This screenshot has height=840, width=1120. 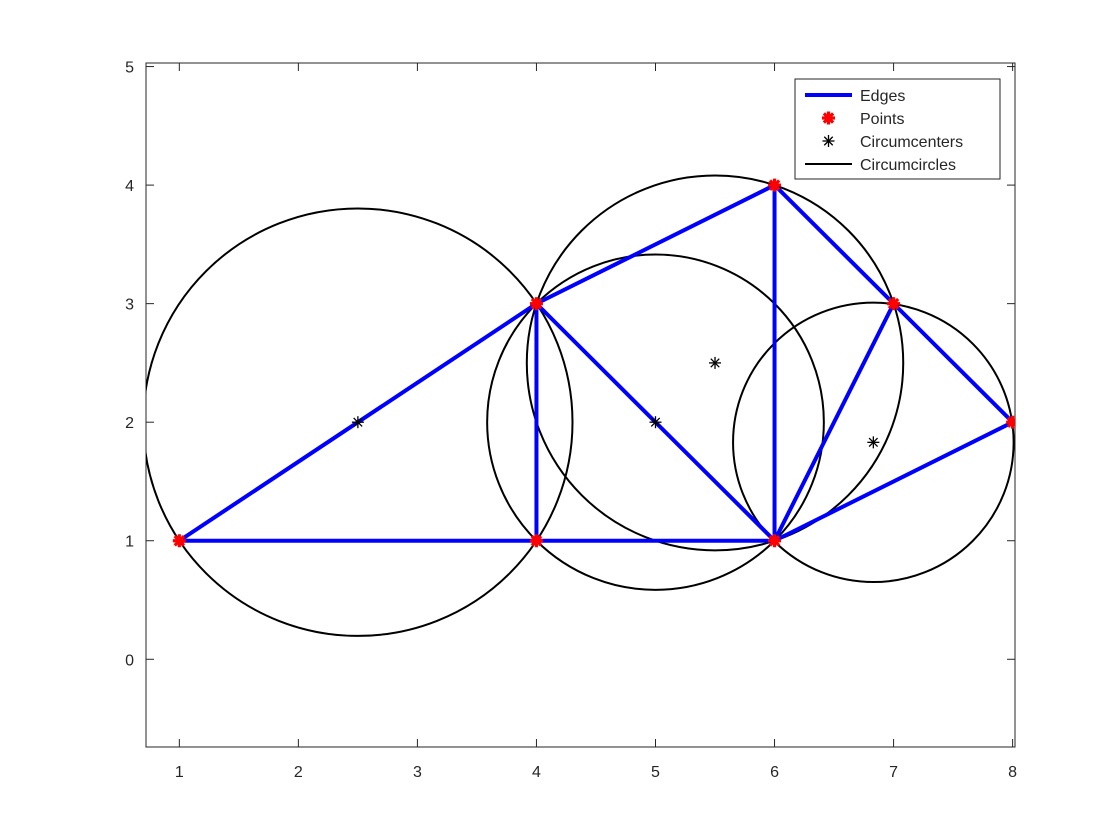 I want to click on legend-label: Circumcenters, so click(x=911, y=142).